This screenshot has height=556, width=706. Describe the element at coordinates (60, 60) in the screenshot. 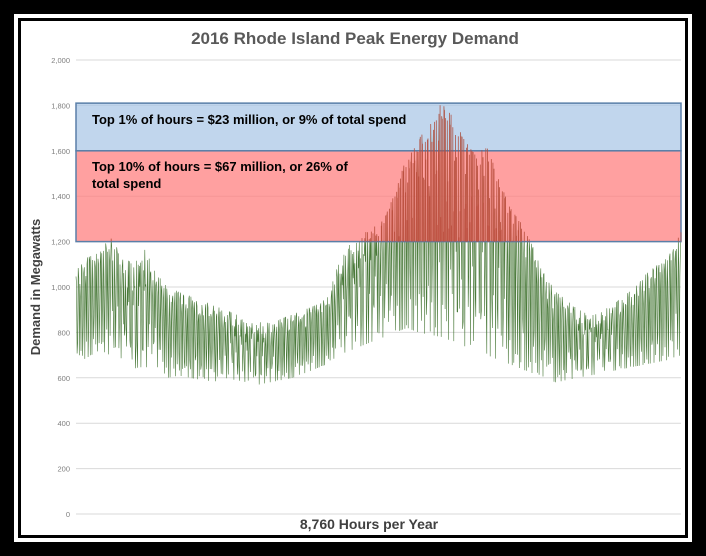

I see `y-tick-label: 2,000` at that location.